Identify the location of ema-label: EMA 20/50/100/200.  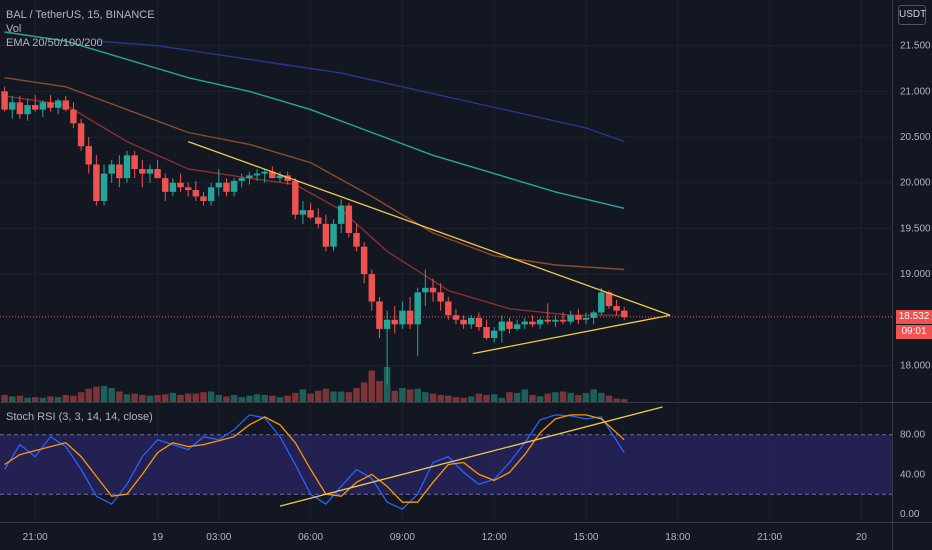
(54, 43).